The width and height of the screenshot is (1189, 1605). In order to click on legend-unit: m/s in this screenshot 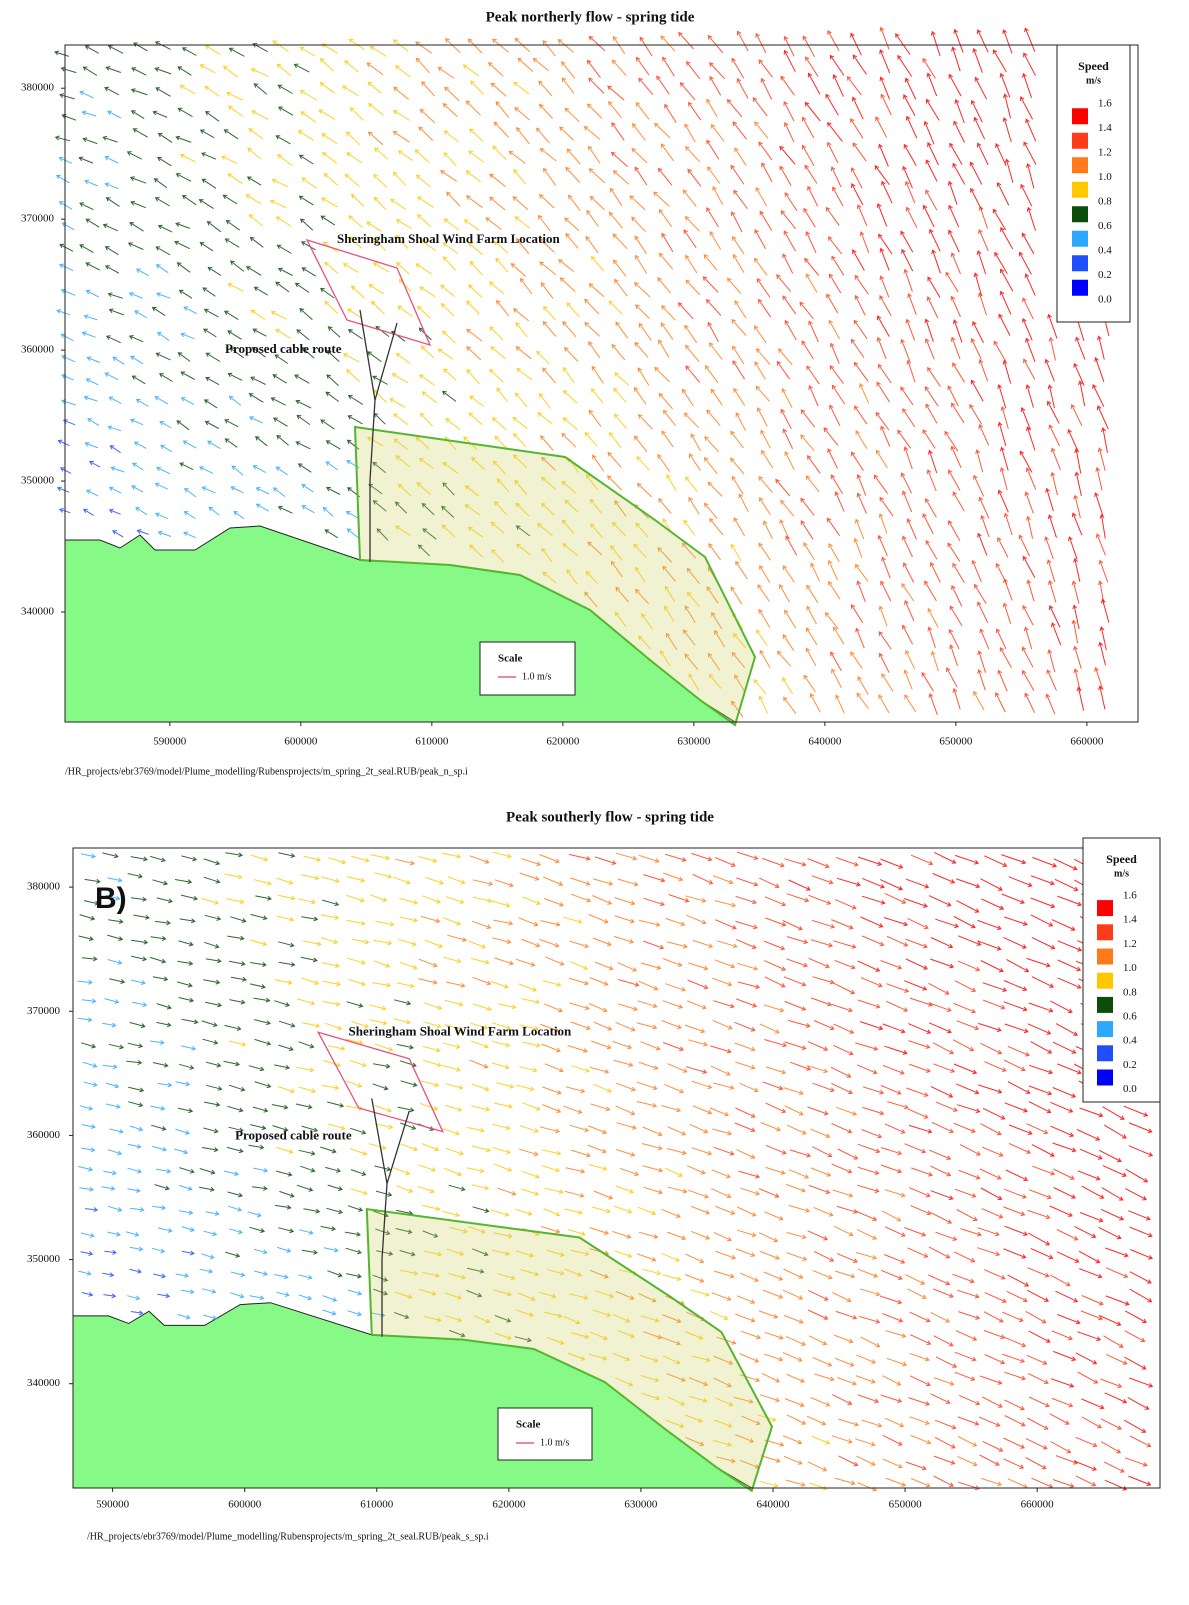, I will do `click(1093, 80)`.